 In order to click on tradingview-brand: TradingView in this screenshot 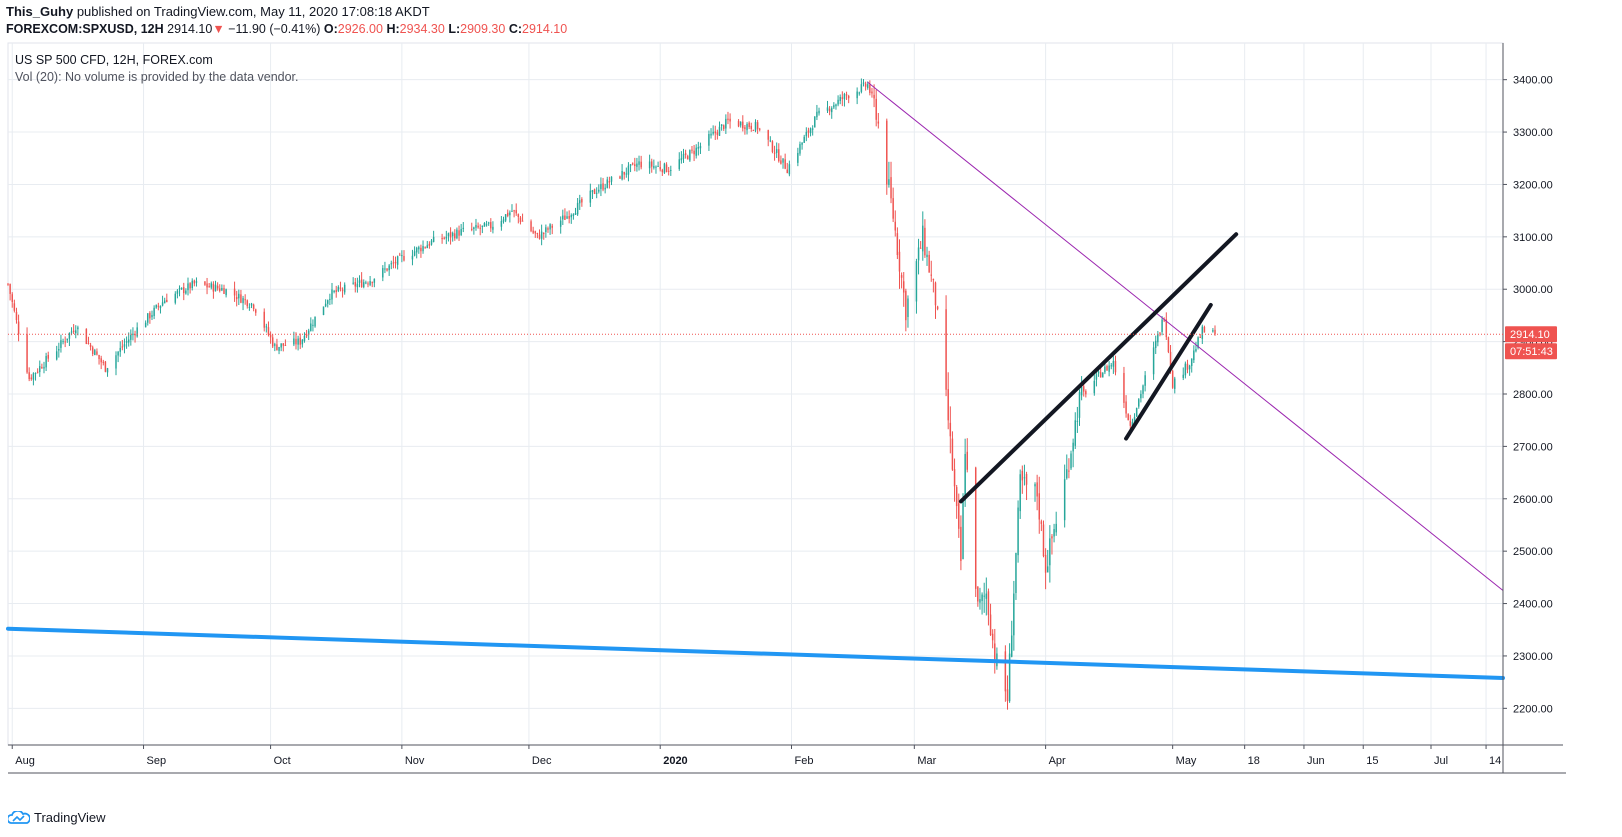, I will do `click(70, 817)`.